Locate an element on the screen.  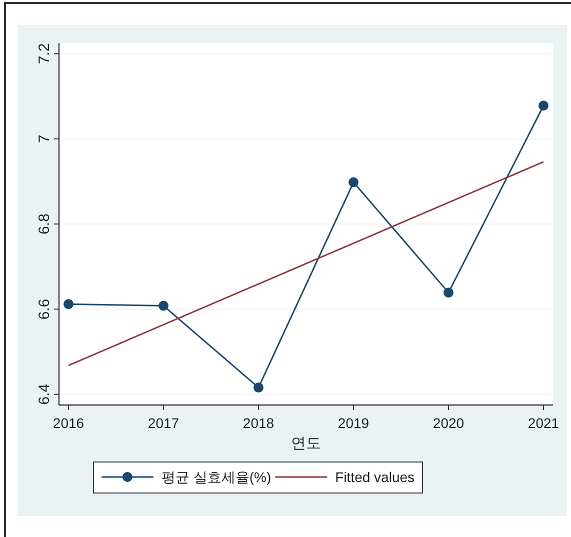
legend-label: 평균 실효세율(%) is located at coordinates (216, 477).